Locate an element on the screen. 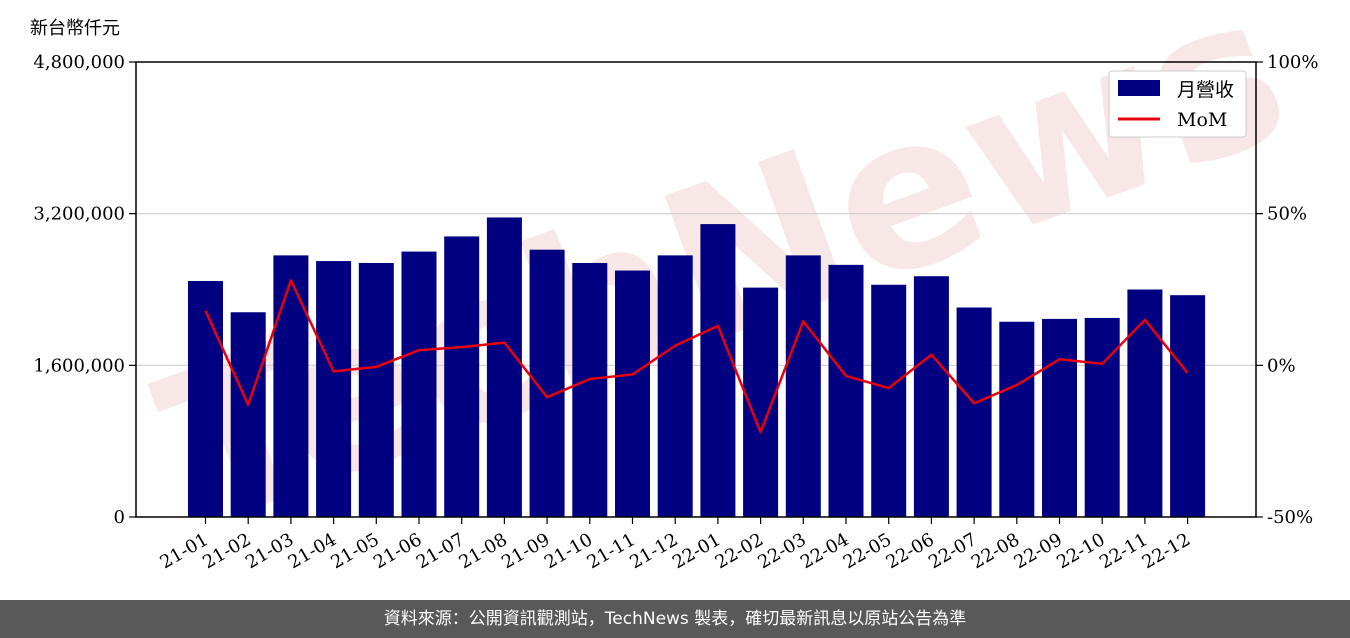 This screenshot has width=1350, height=638. x-axis-tick-label: 22-01 is located at coordinates (696, 551).